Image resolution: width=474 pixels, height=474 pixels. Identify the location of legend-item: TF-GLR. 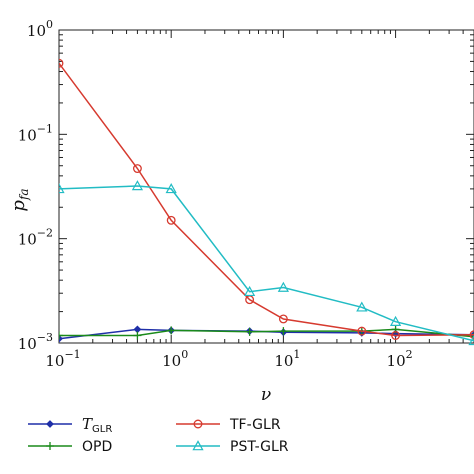
(228, 425).